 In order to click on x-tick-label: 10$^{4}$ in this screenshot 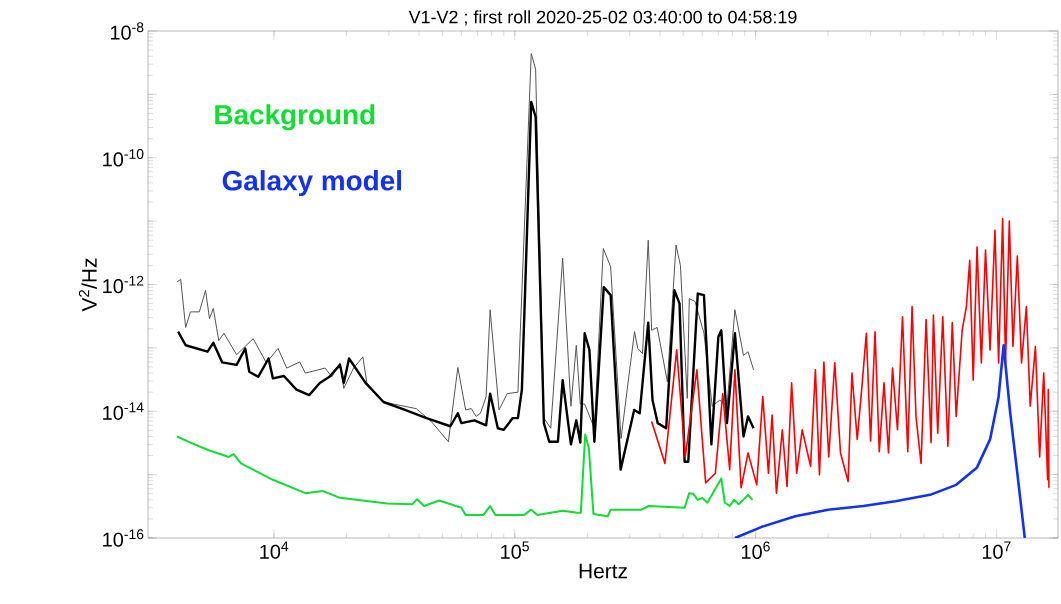, I will do `click(274, 550)`.